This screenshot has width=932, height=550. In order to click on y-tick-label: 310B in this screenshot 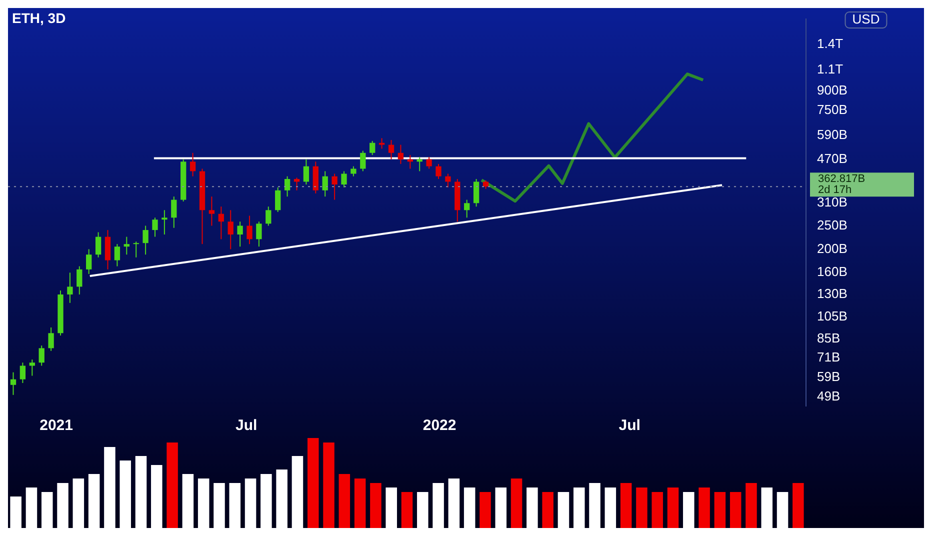, I will do `click(832, 202)`.